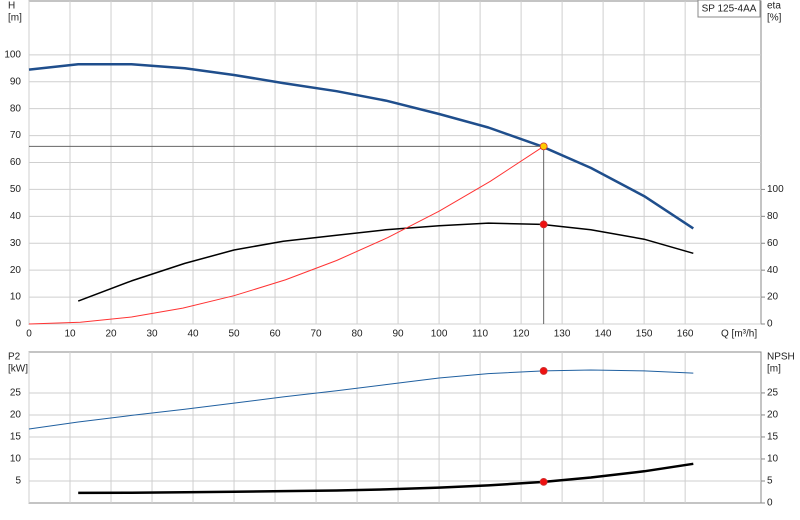 The image size is (800, 520). What do you see at coordinates (358, 334) in the screenshot?
I see `x-tick-label: 80` at bounding box center [358, 334].